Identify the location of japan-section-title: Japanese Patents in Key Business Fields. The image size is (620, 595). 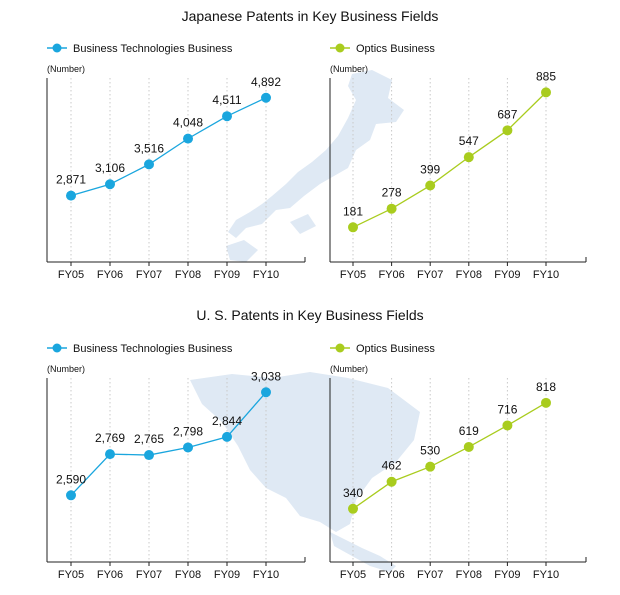
(310, 16).